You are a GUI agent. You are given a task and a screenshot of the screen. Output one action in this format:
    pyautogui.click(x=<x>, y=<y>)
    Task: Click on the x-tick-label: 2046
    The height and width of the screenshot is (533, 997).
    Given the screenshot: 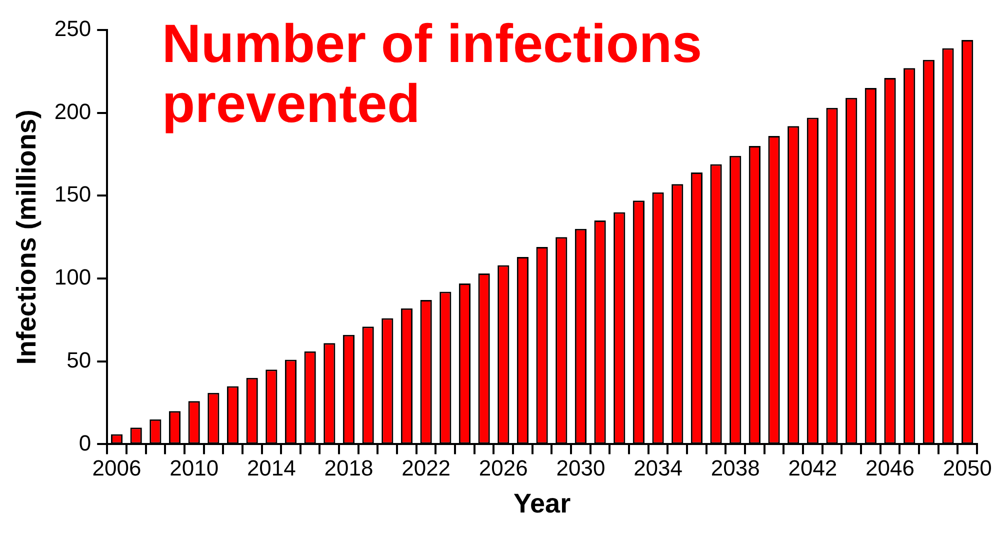 What is the action you would take?
    pyautogui.click(x=890, y=467)
    